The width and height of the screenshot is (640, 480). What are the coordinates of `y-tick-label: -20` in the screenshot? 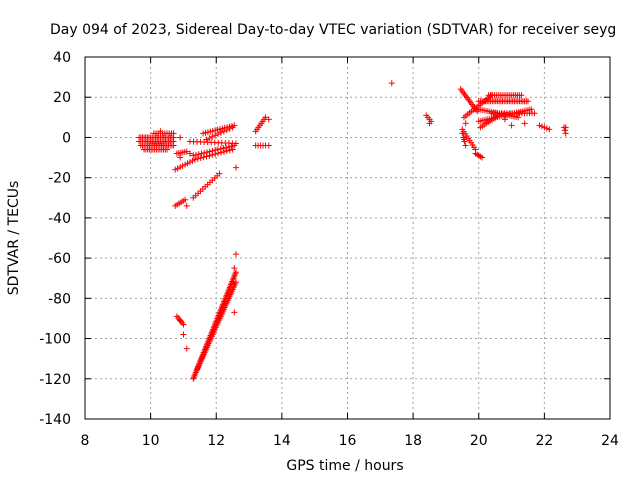 It's located at (59, 179).